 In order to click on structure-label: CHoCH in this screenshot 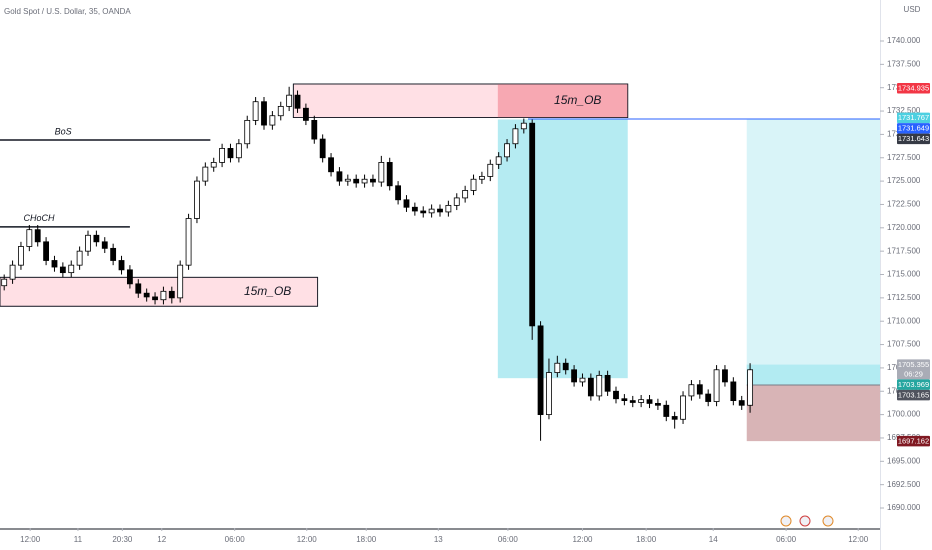, I will do `click(39, 218)`.